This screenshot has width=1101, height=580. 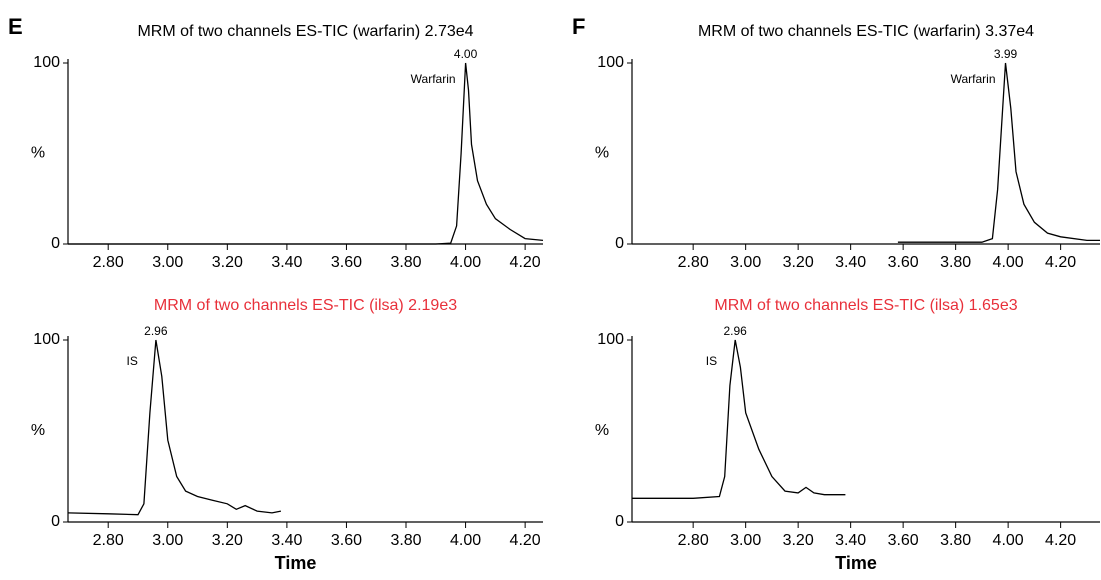 I want to click on panel-letter: F, so click(x=578, y=26).